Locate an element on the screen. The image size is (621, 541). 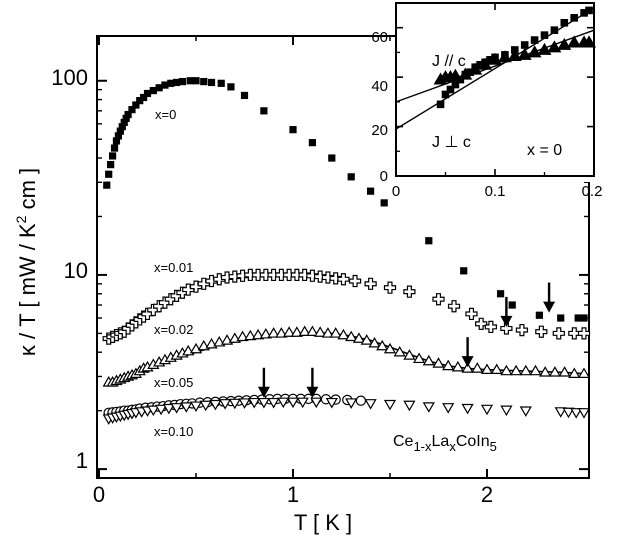
inset-label-perp: J ⊥ c is located at coordinates (451, 142).